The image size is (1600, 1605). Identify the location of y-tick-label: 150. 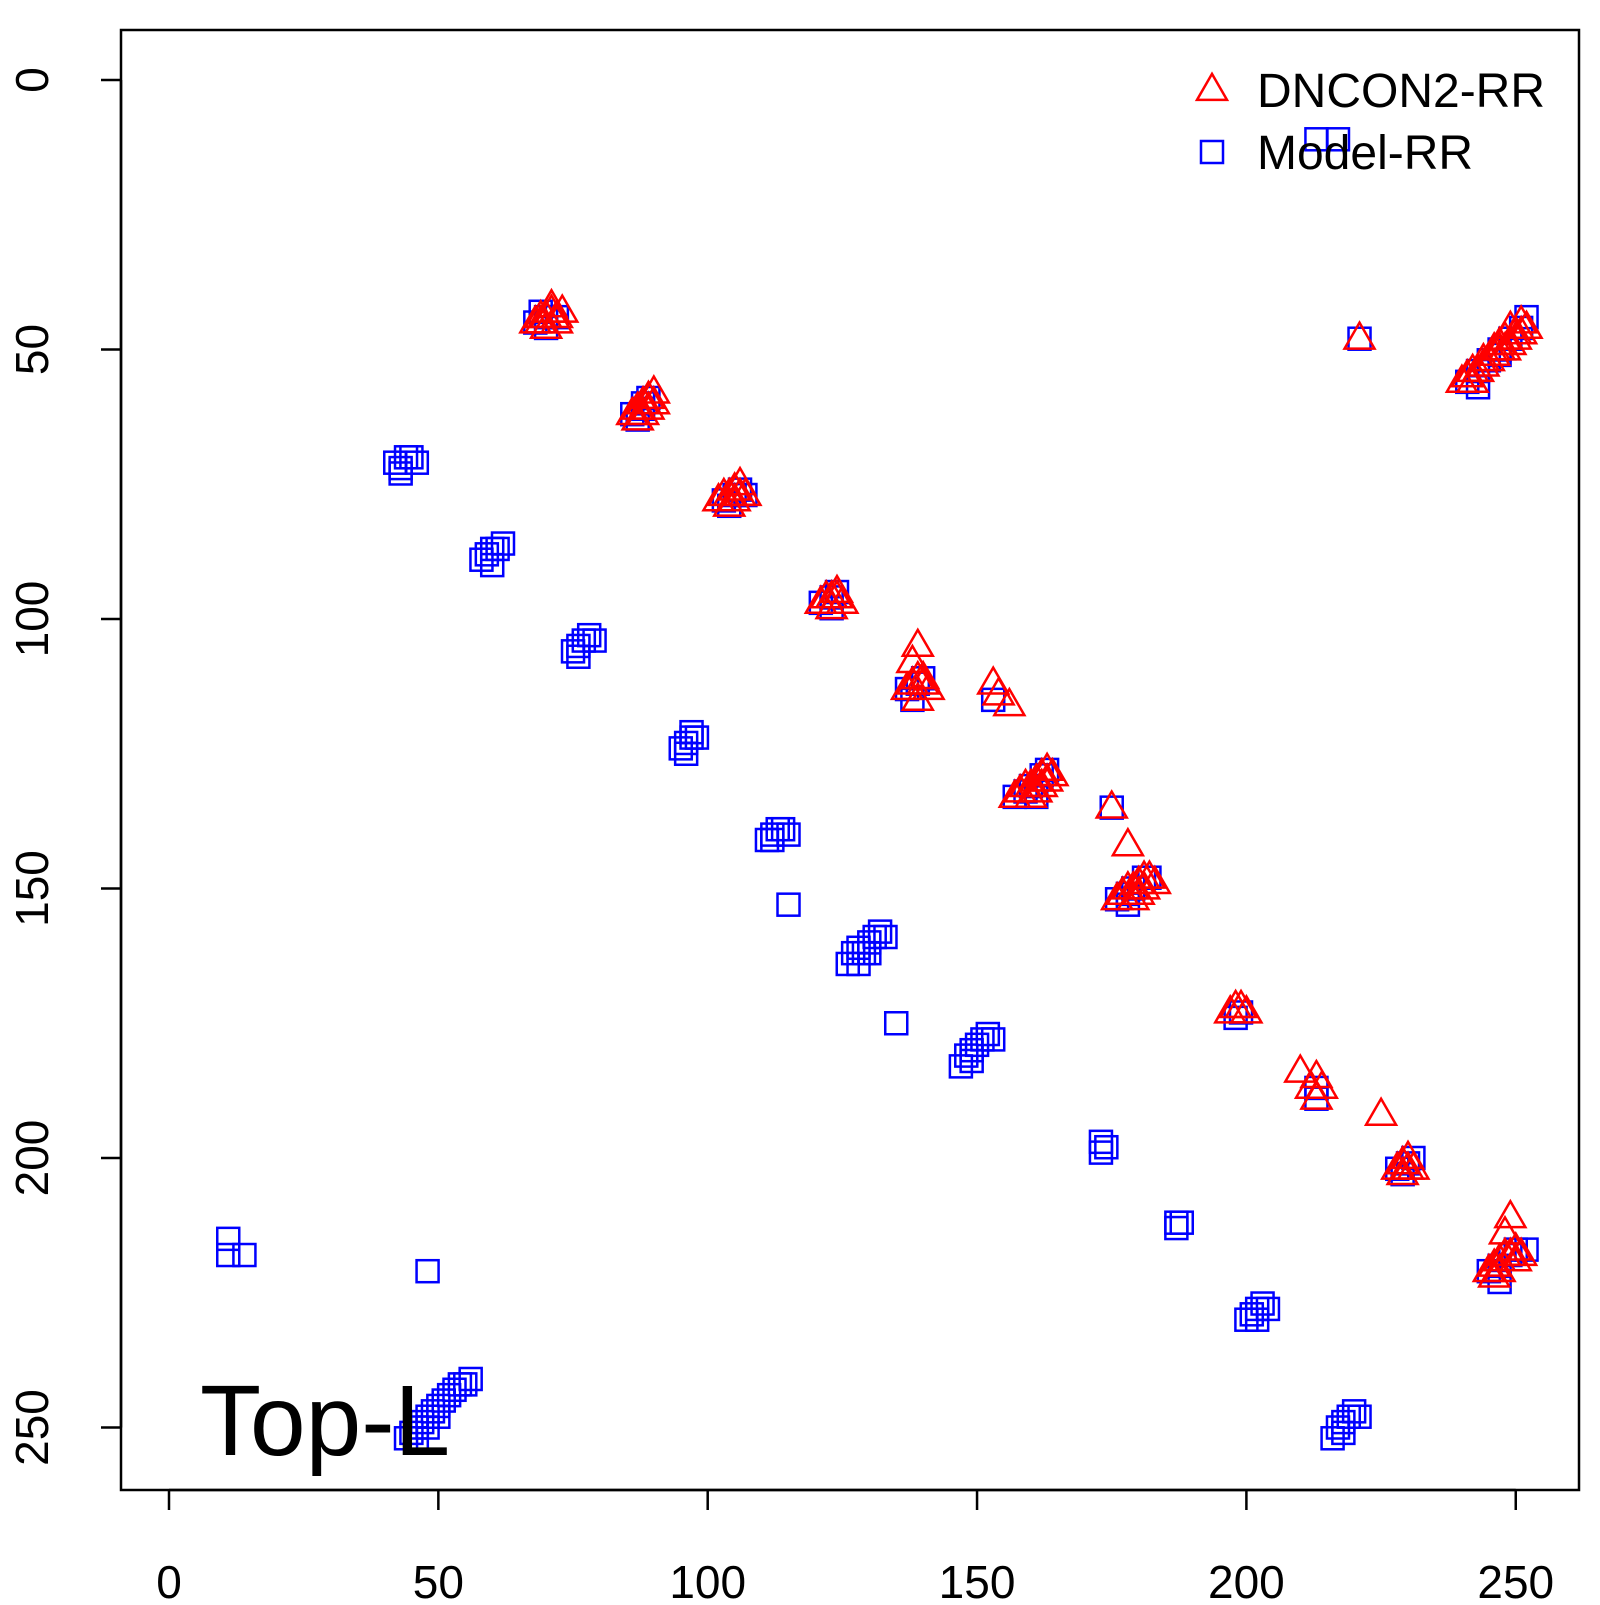
(32, 888).